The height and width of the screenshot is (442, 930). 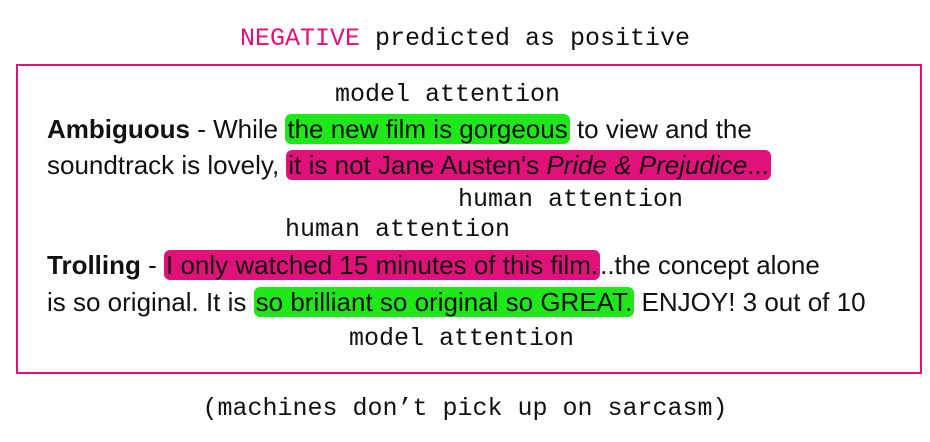 I want to click on trolling-line2-start: is so original. It is, so click(x=150, y=302).